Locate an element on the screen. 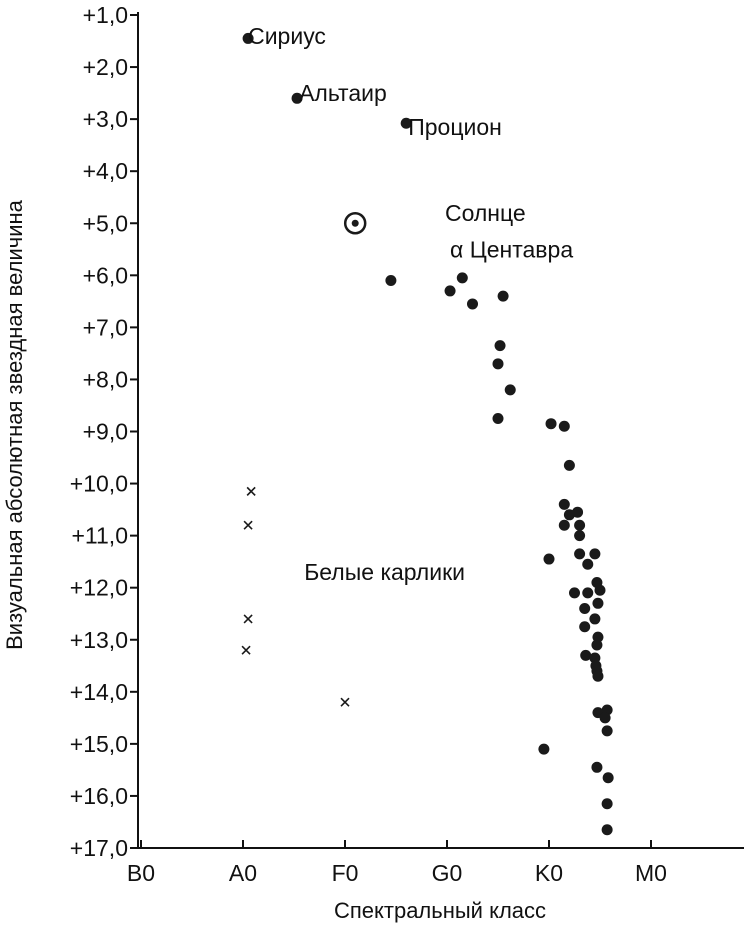 This screenshot has height=928, width=746. annotation-label: Альтаир is located at coordinates (343, 93).